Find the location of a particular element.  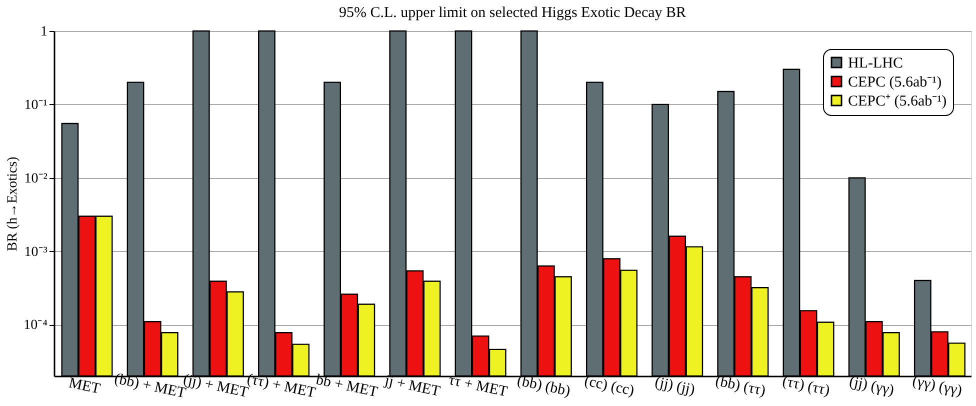

x-tick-label: (bb) (ττ) is located at coordinates (740, 386).